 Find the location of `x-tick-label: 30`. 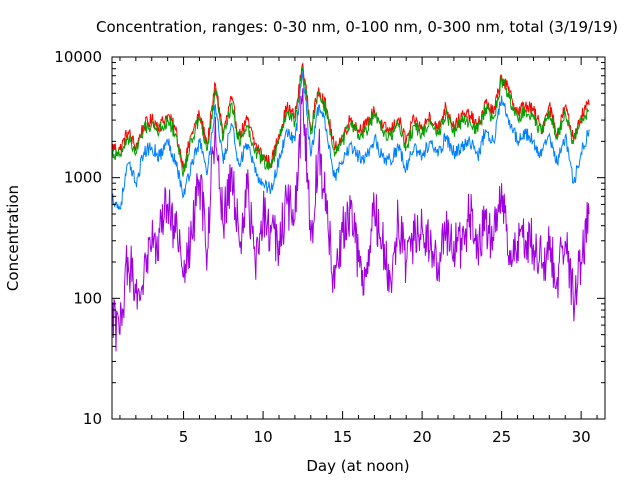

x-tick-label: 30 is located at coordinates (581, 437).